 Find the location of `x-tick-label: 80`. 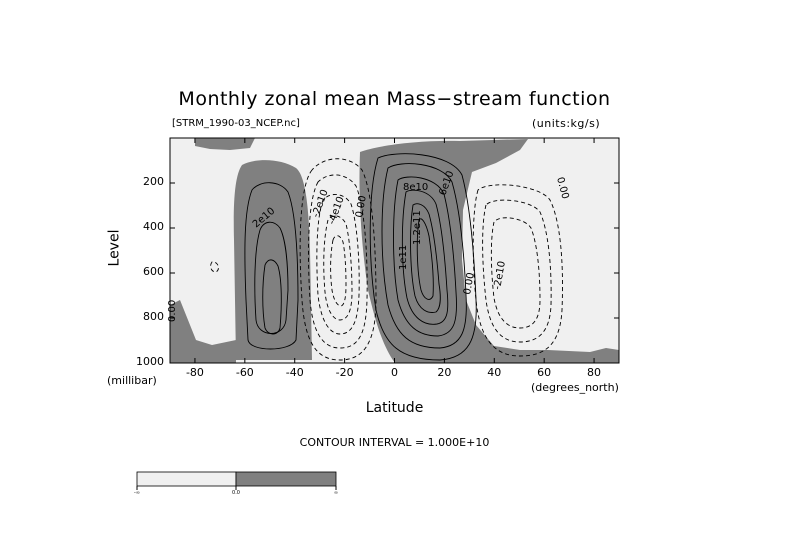

x-tick-label: 80 is located at coordinates (594, 372).